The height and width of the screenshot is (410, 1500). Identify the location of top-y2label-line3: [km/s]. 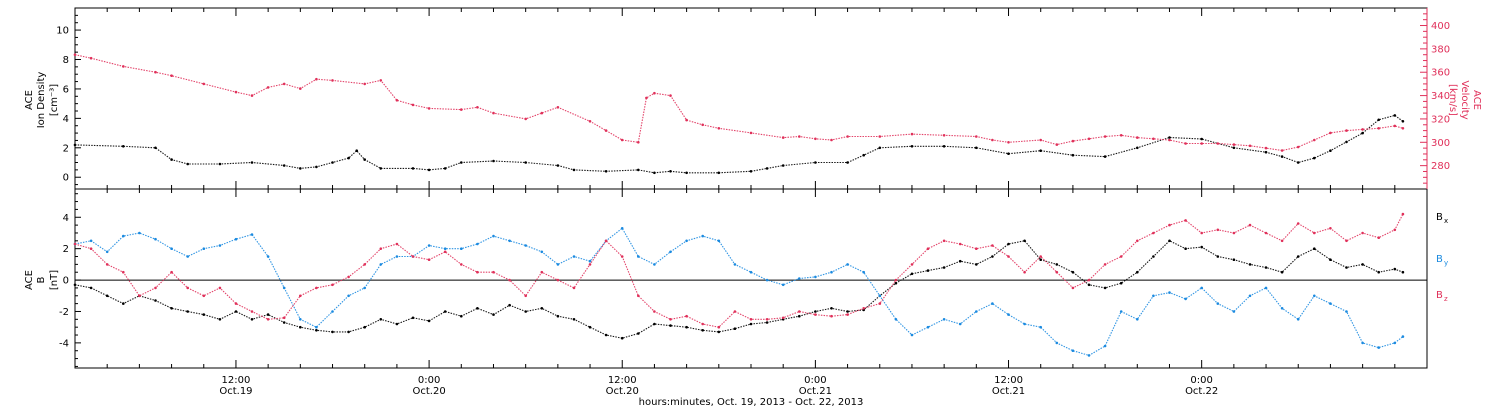
(1452, 100).